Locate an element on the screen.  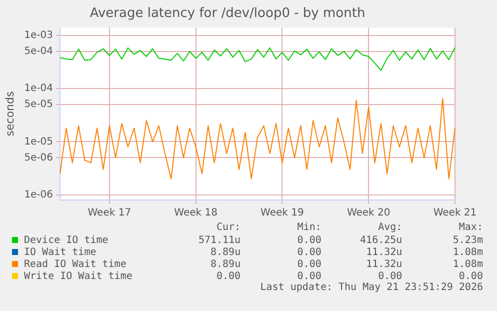
legend-label: Device IO time is located at coordinates (66, 240).